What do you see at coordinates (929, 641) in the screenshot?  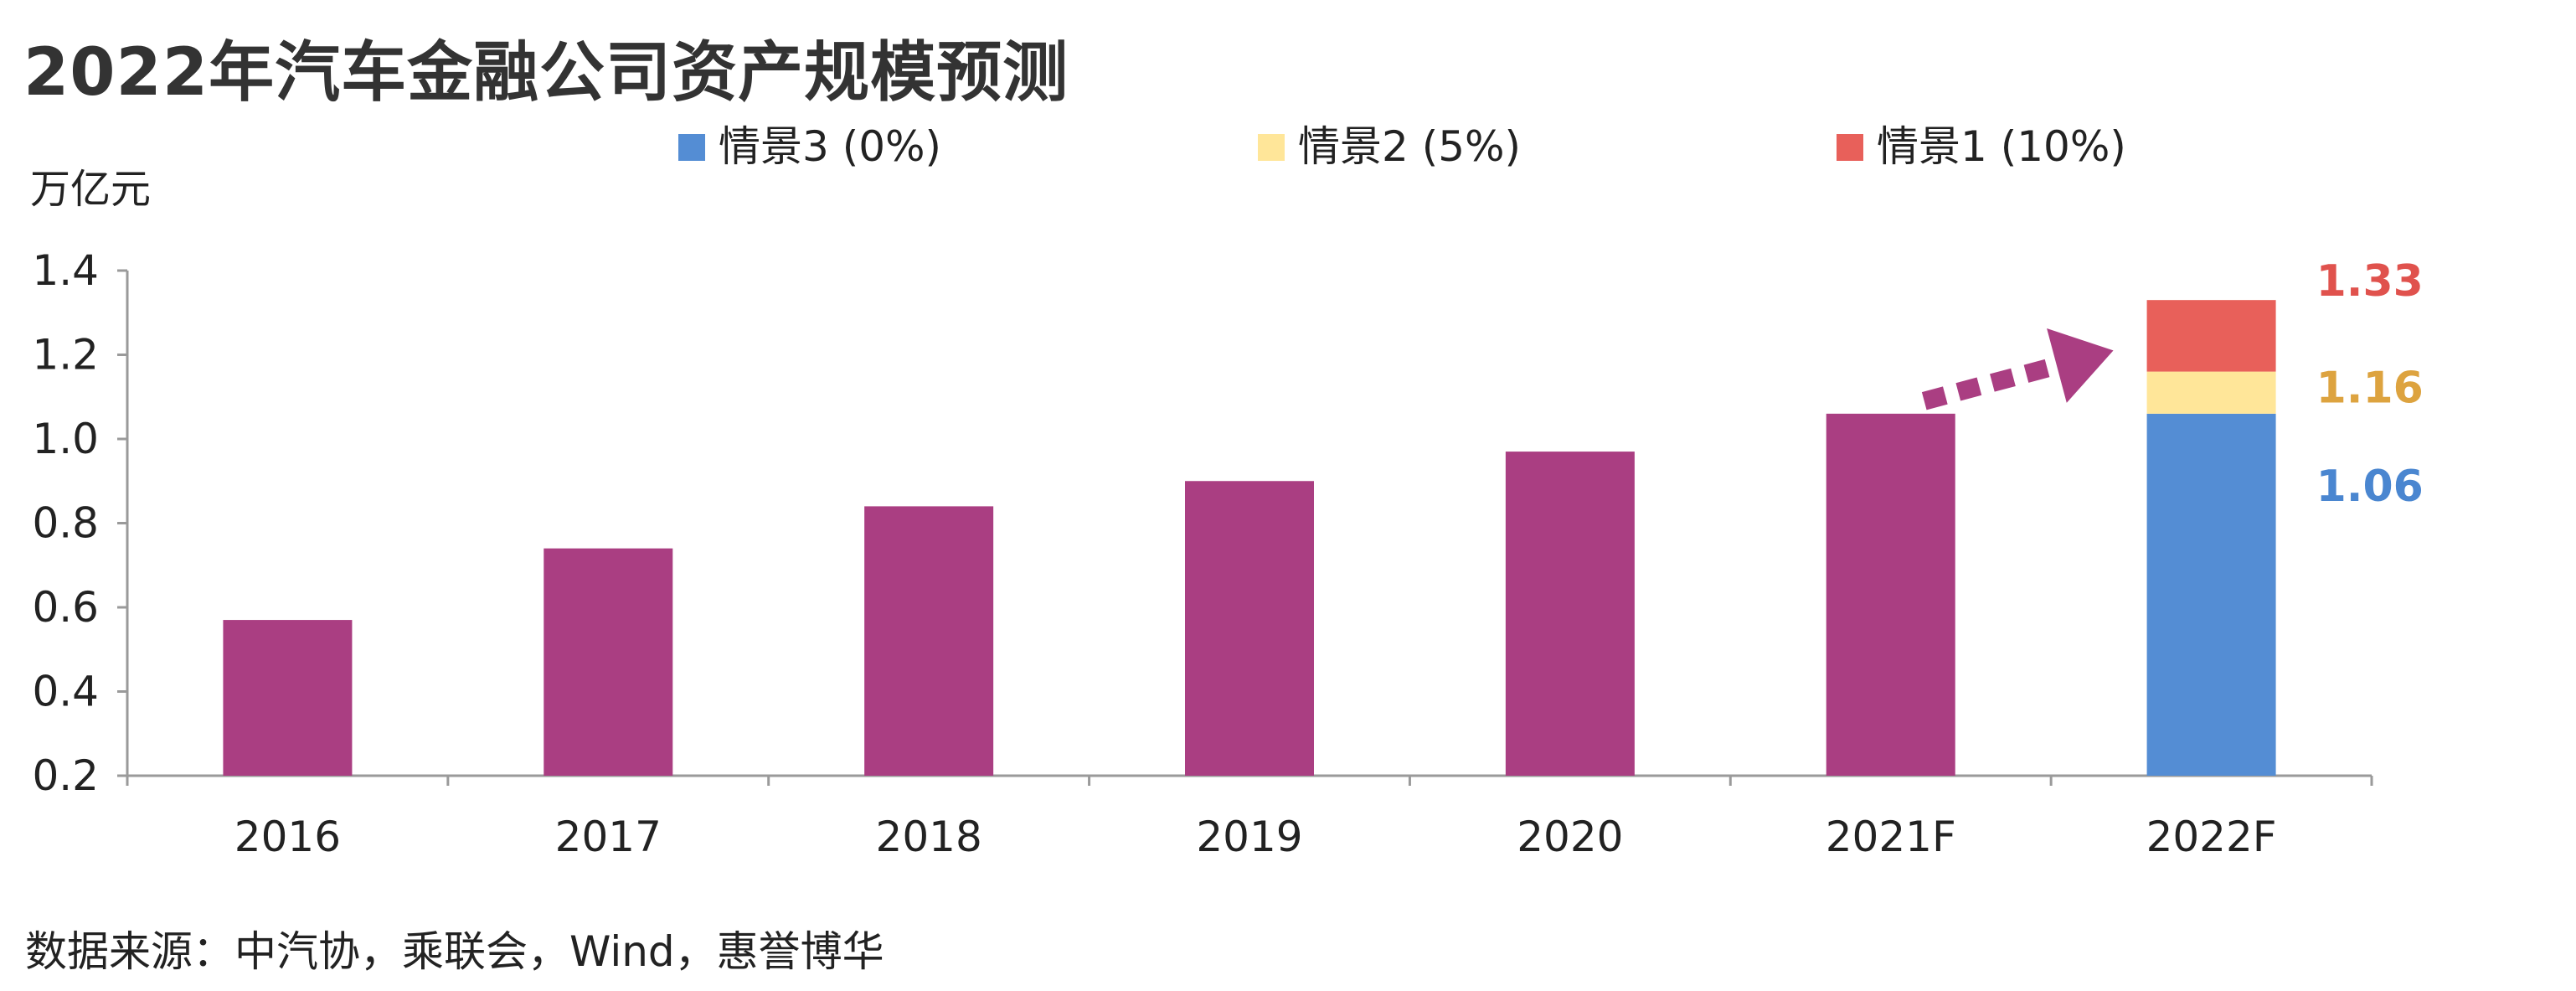 I see `bar-2018` at bounding box center [929, 641].